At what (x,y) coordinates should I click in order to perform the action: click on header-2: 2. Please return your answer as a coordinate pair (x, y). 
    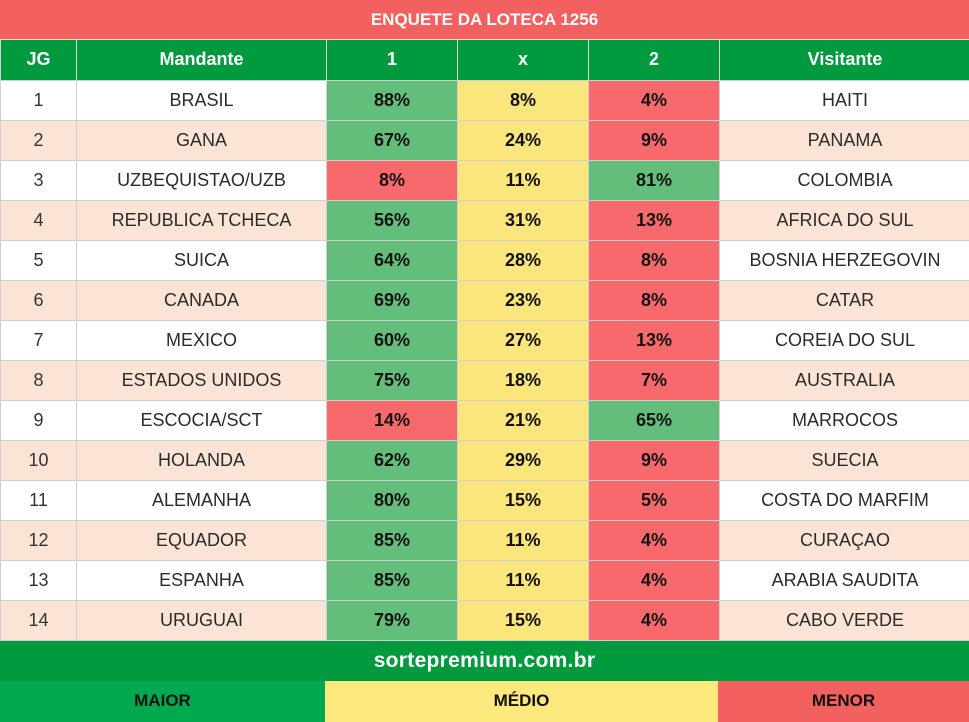
    Looking at the image, I should click on (654, 60).